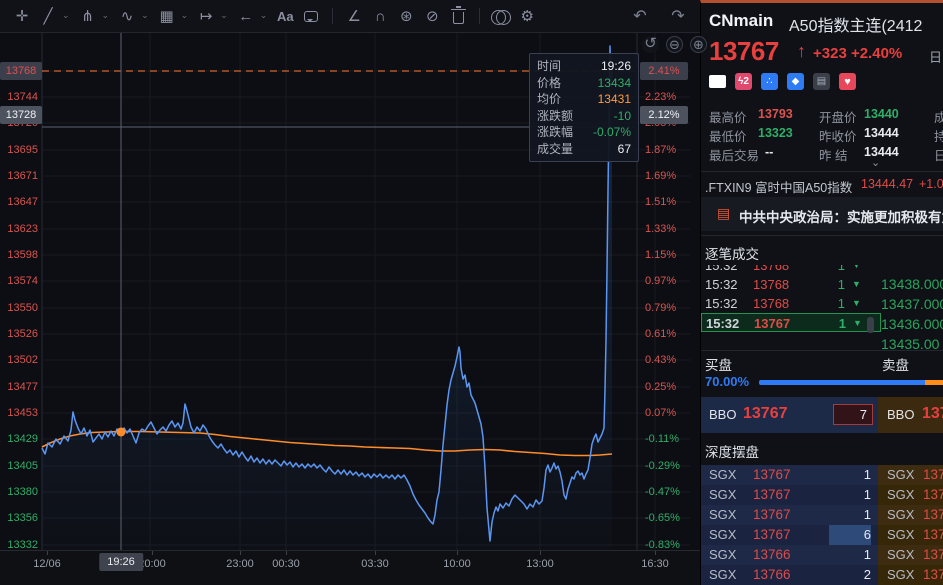 Image resolution: width=943 pixels, height=585 pixels. What do you see at coordinates (791, 322) in the screenshot?
I see `tick-row-latest: 15:32 13767 1 ▼` at bounding box center [791, 322].